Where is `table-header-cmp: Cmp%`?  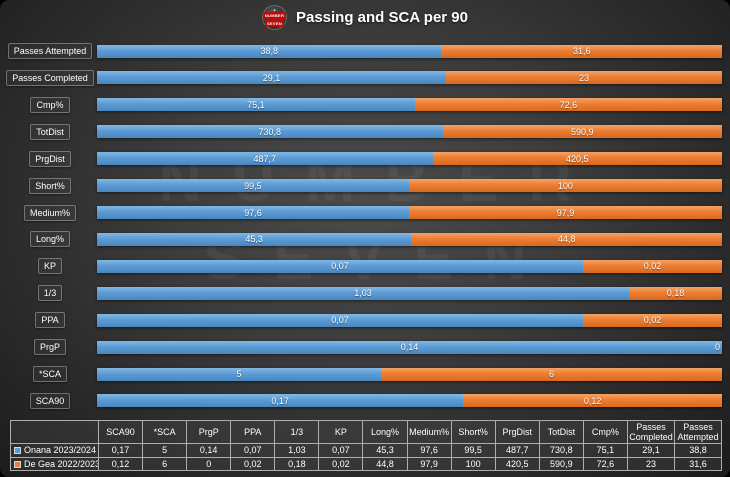 table-header-cmp: Cmp% is located at coordinates (605, 432).